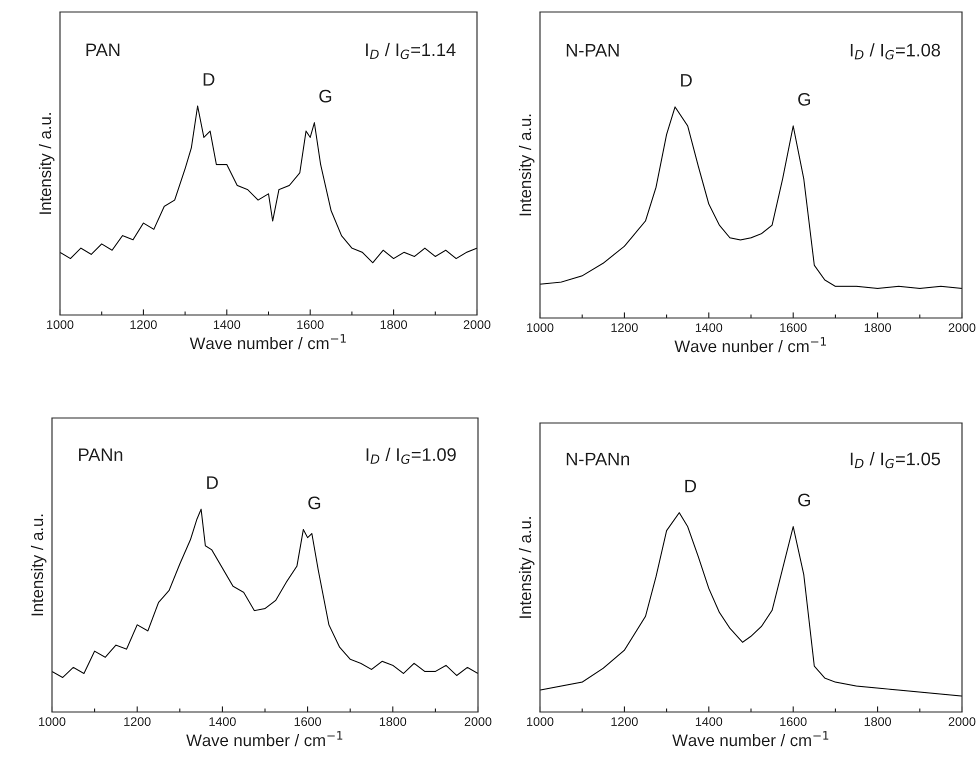 This screenshot has height=774, width=979. I want to click on text: N-PAN, so click(592, 50).